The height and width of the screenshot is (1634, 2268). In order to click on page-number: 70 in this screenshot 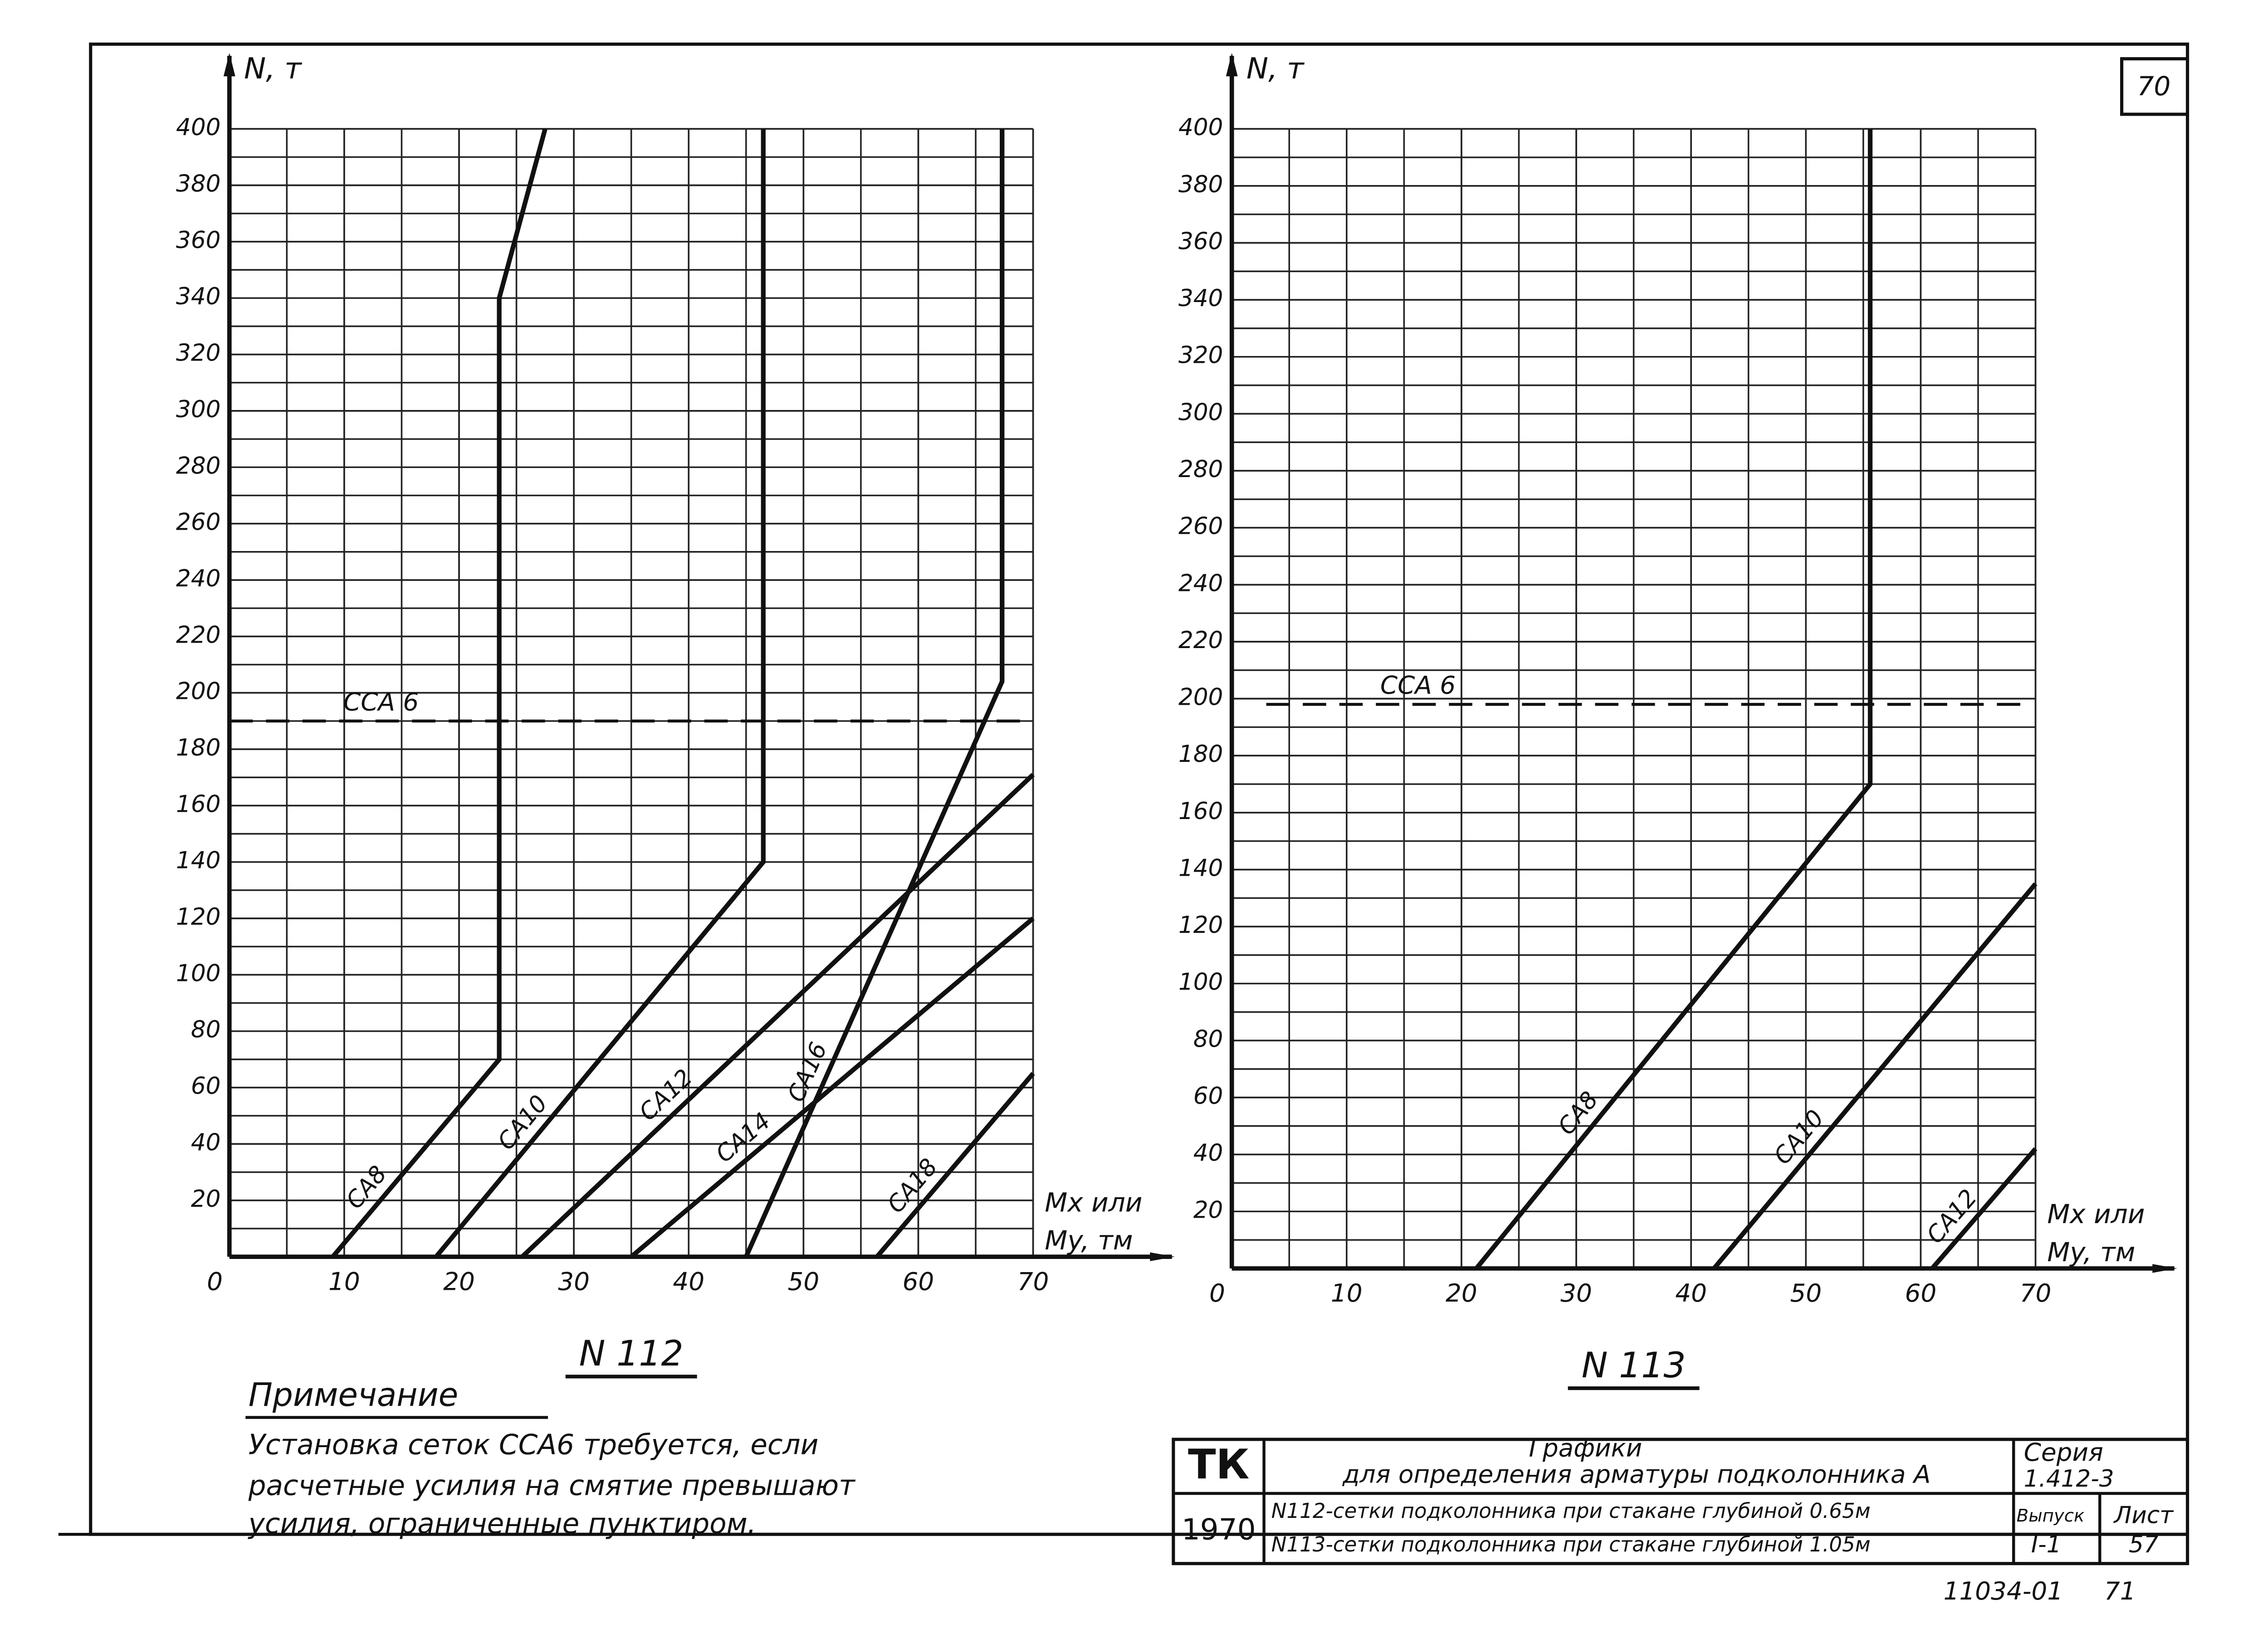, I will do `click(2154, 86)`.